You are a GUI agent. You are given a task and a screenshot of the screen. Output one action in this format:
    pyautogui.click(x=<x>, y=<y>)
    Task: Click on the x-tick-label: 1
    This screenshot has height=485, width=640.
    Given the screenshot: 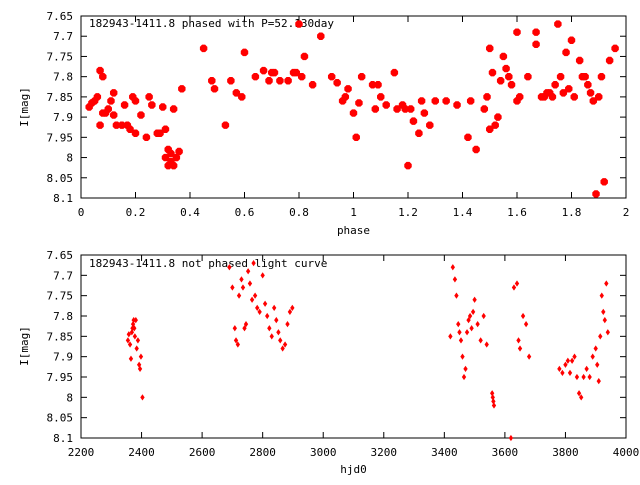 What is the action you would take?
    pyautogui.click(x=353, y=212)
    